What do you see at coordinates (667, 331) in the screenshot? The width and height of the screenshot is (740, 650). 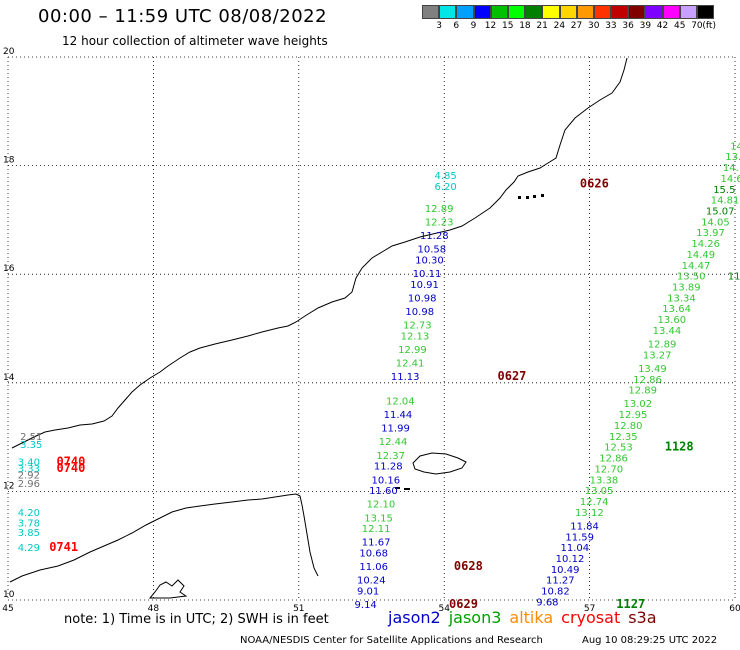 I see `wave-height-value: 13.44` at bounding box center [667, 331].